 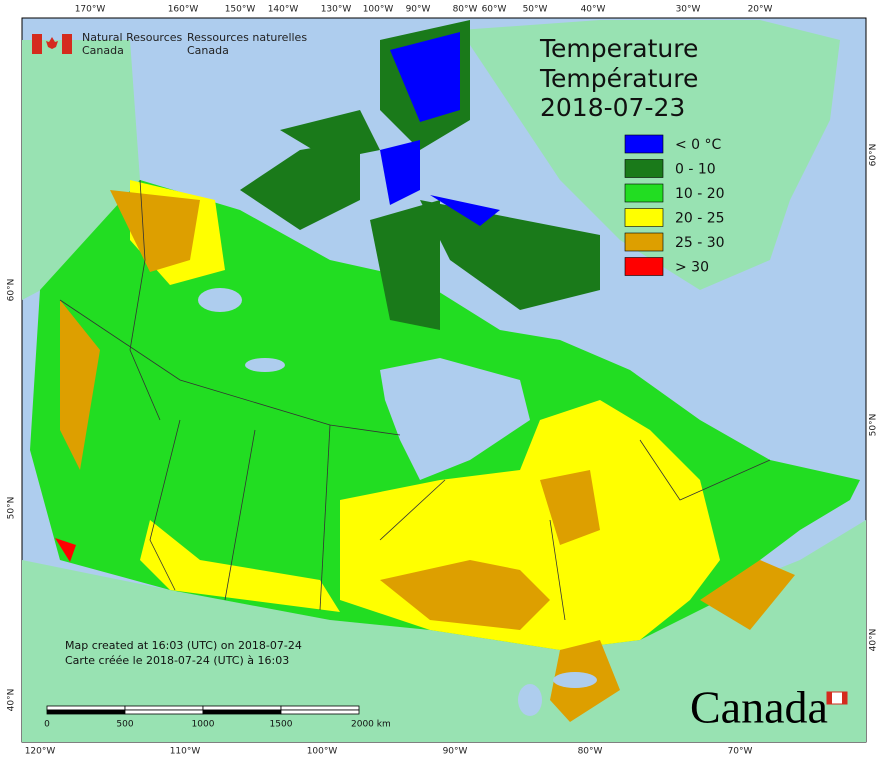 I want to click on wordmark-text: Canada, so click(x=759, y=707).